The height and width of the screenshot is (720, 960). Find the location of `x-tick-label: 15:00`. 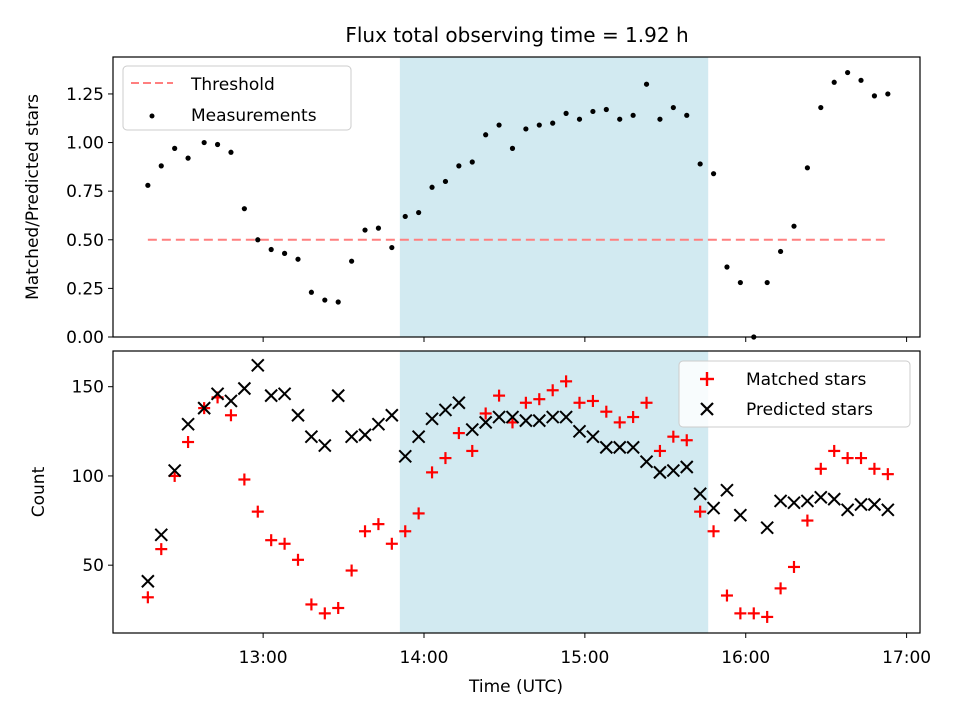

x-tick-label: 15:00 is located at coordinates (584, 658).